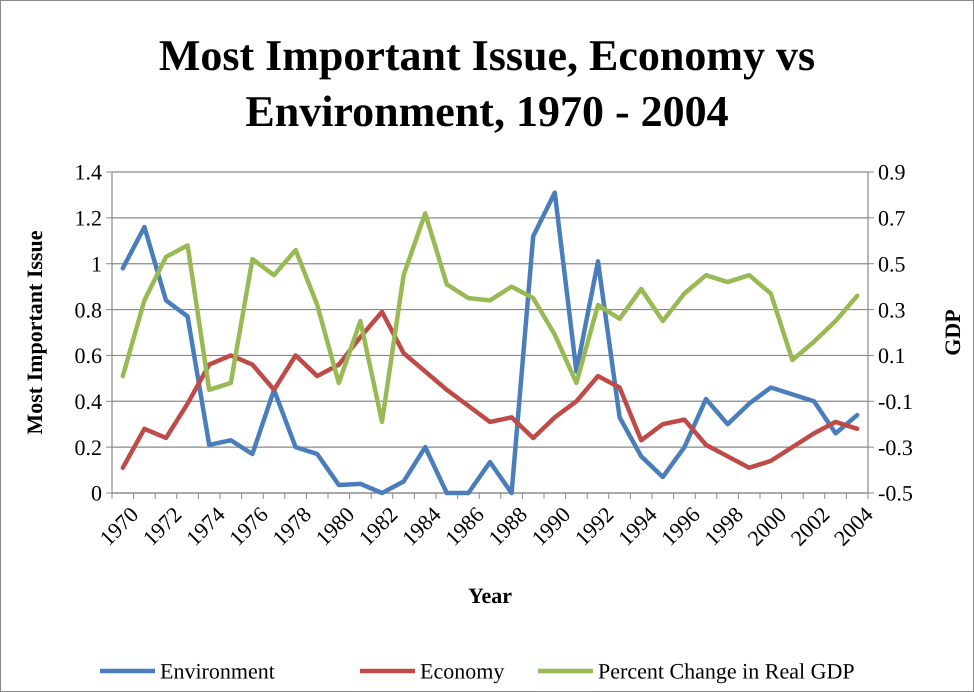 This screenshot has height=692, width=974. I want to click on y-tick-label: 0.8, so click(88, 309).